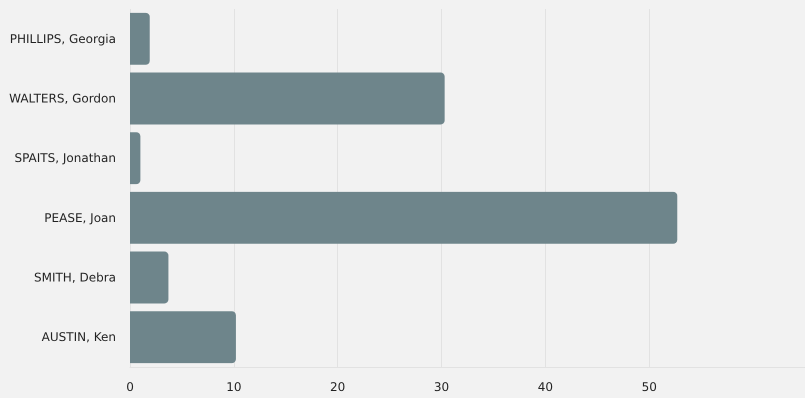 This screenshot has height=398, width=805. What do you see at coordinates (63, 39) in the screenshot?
I see `y-tick-label: PHILLIPS, Georgia` at bounding box center [63, 39].